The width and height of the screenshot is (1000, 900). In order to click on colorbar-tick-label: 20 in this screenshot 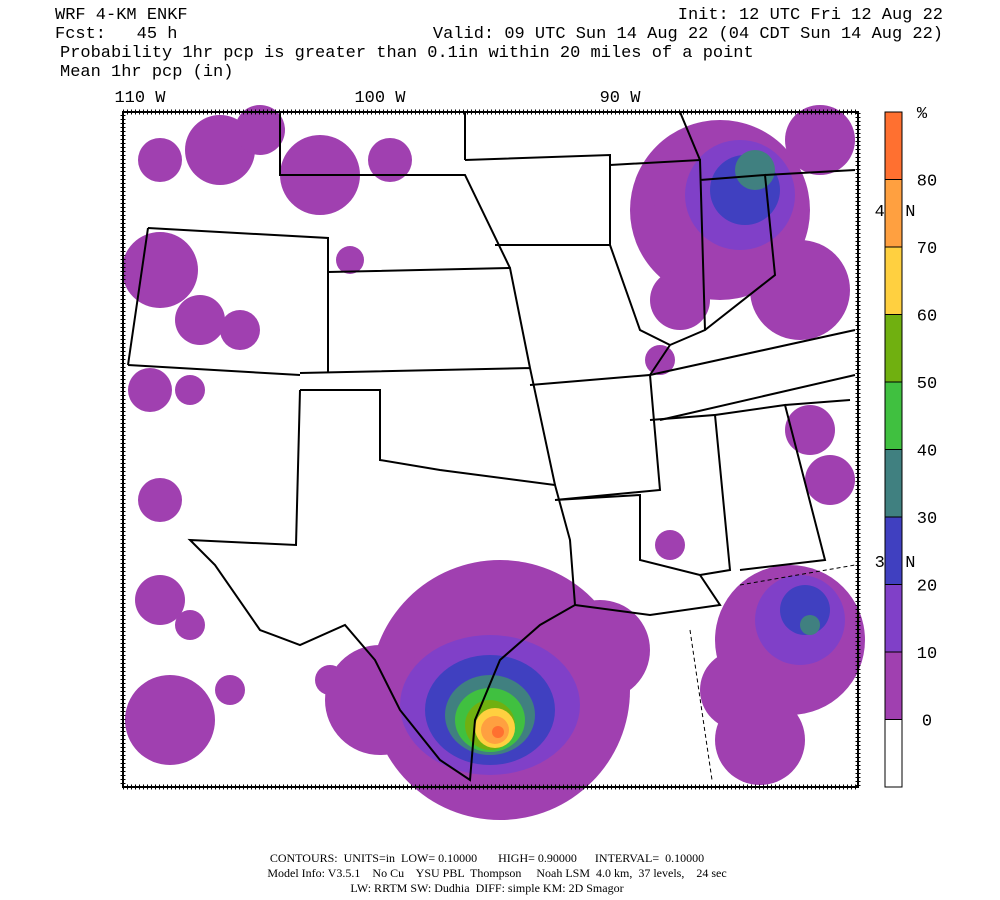, I will do `click(927, 587)`.